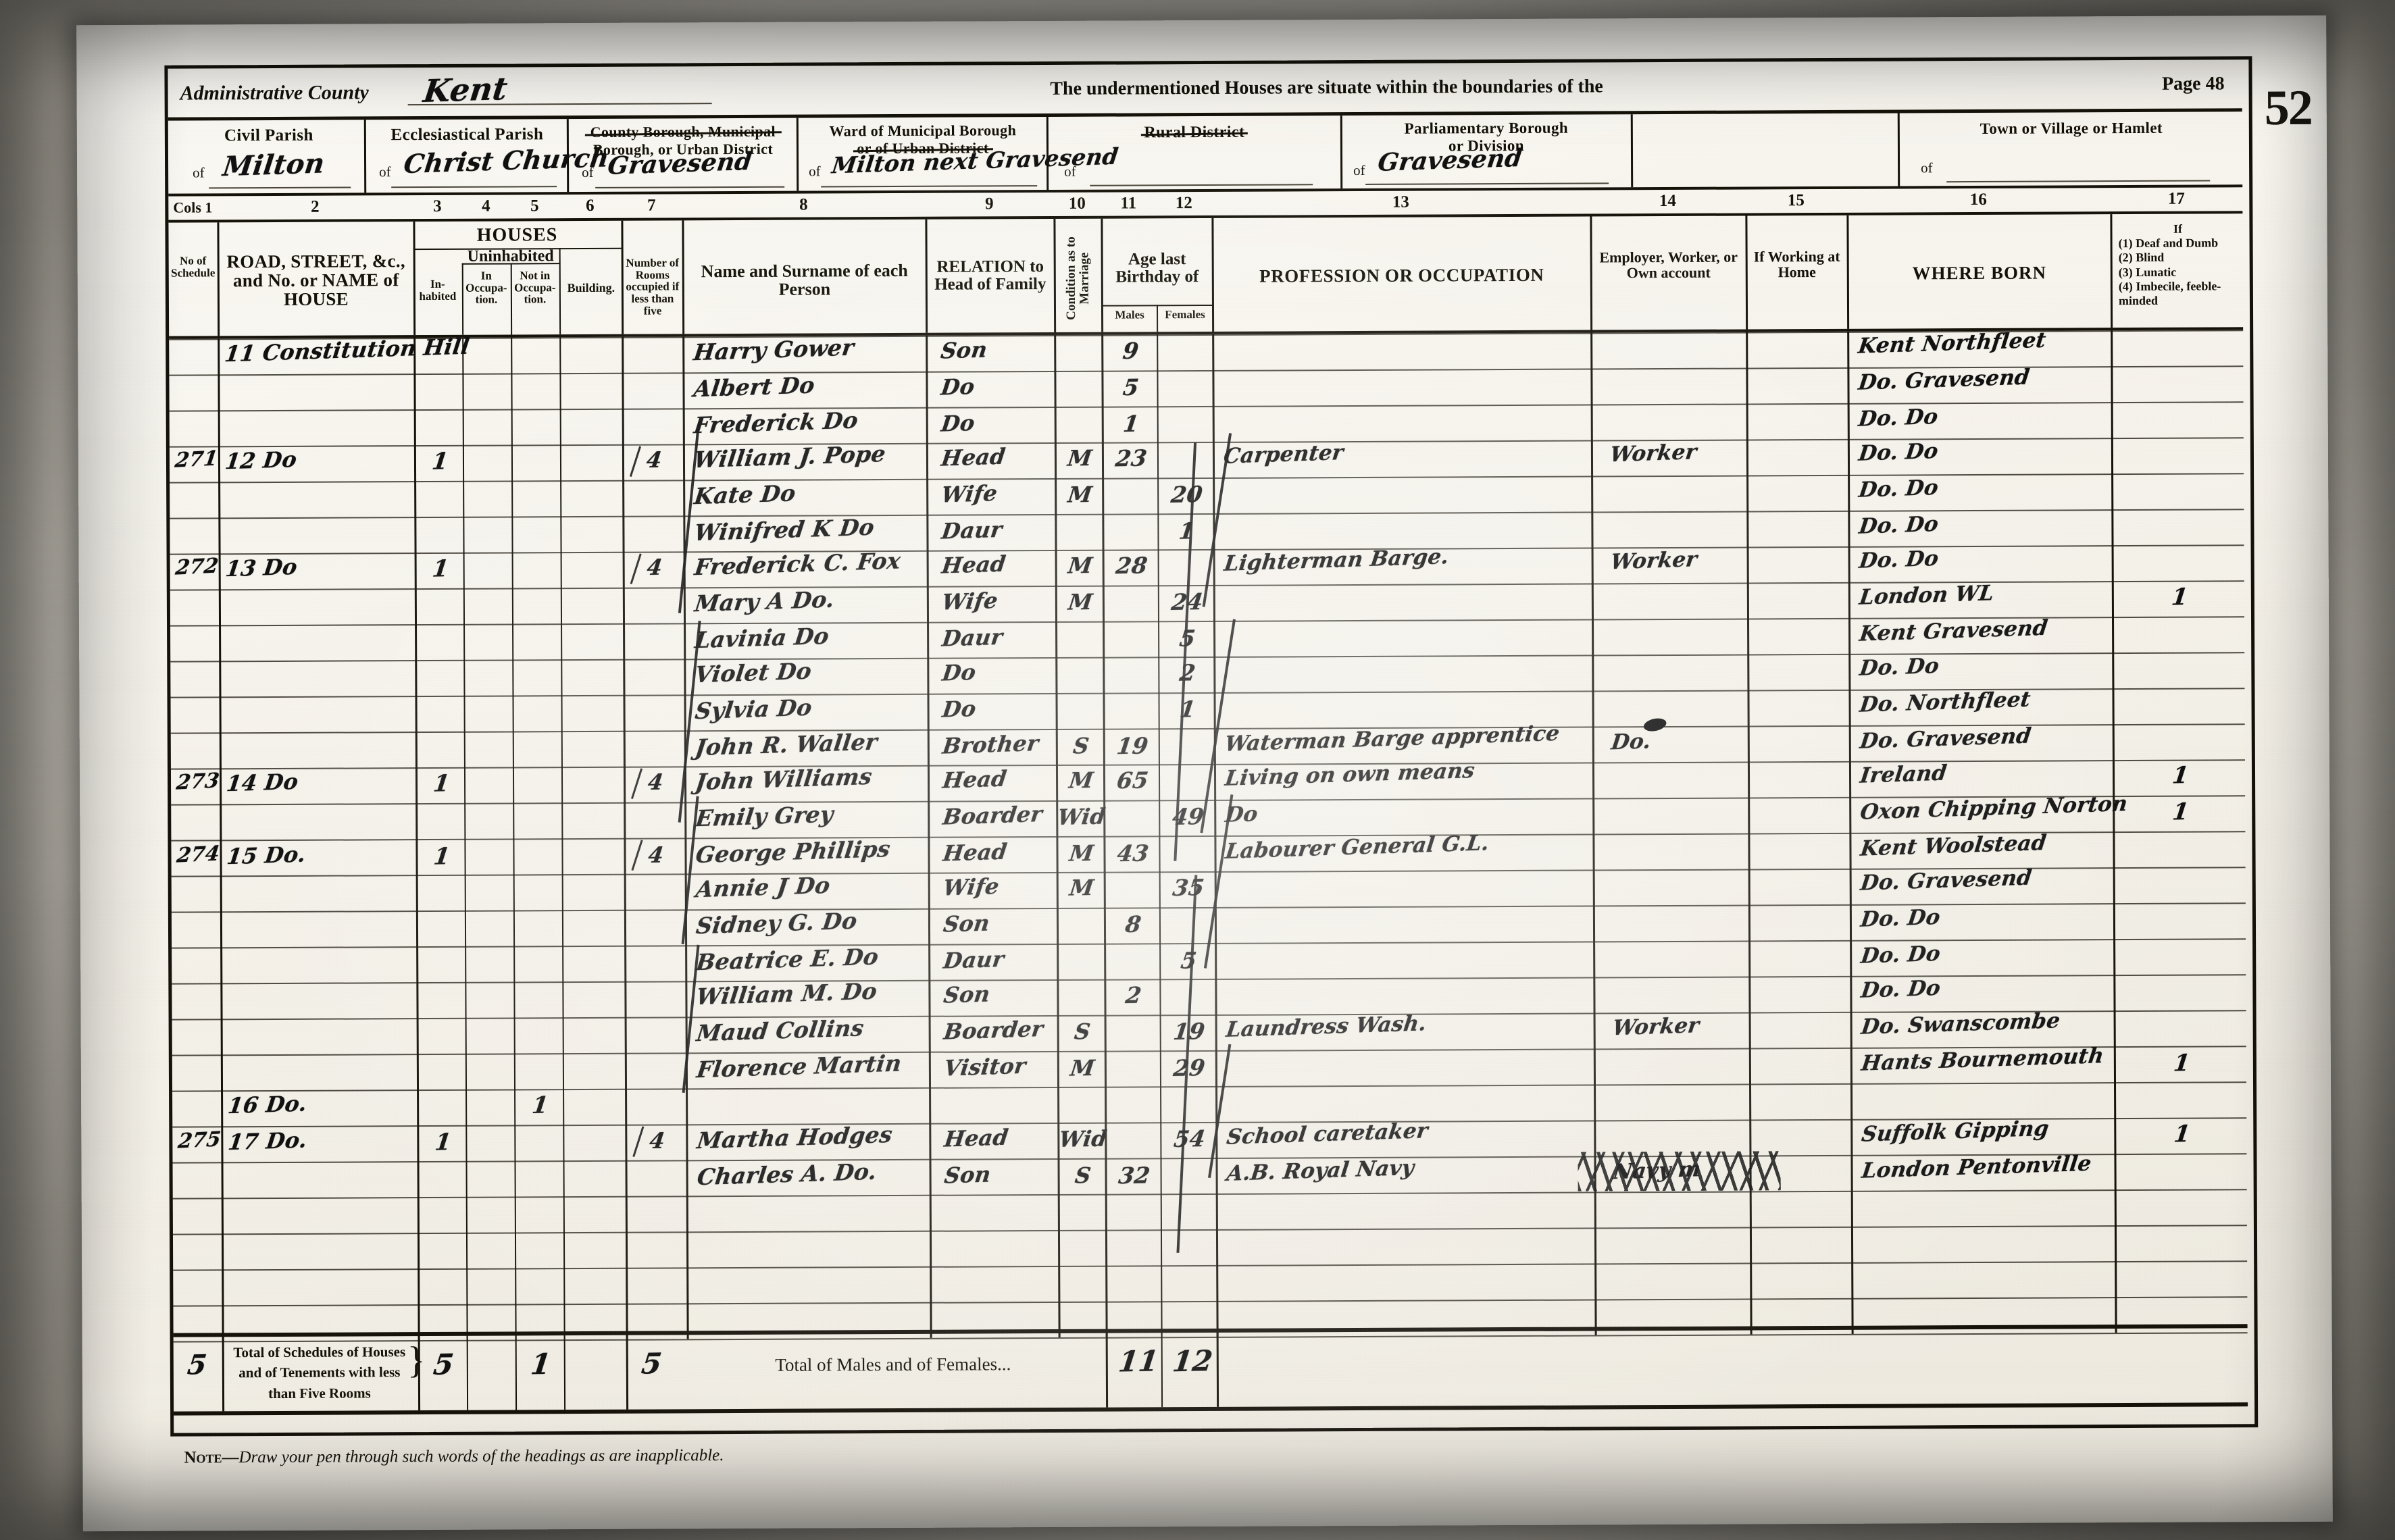 The image size is (2395, 1540). I want to click on cell-age_m: 8, so click(1133, 924).